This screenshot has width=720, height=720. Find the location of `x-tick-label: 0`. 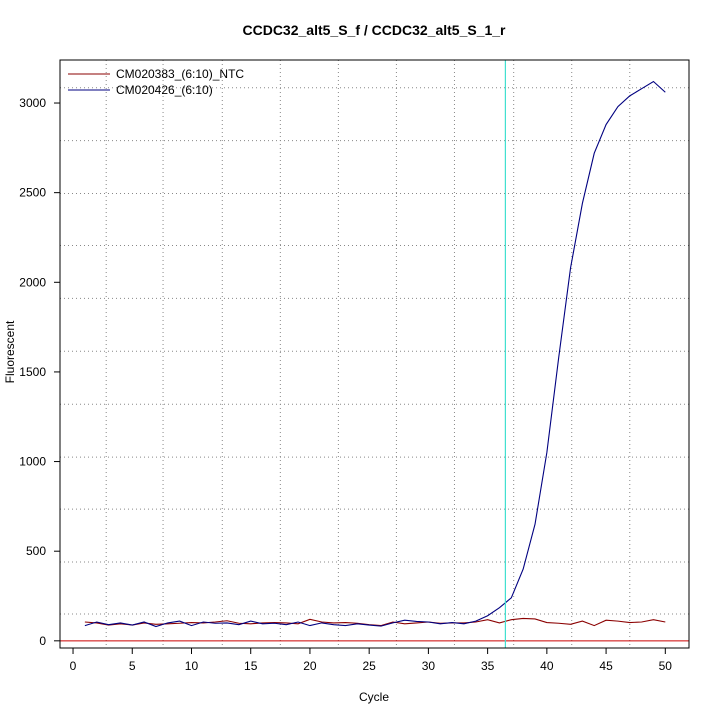

x-tick-label: 0 is located at coordinates (73, 666).